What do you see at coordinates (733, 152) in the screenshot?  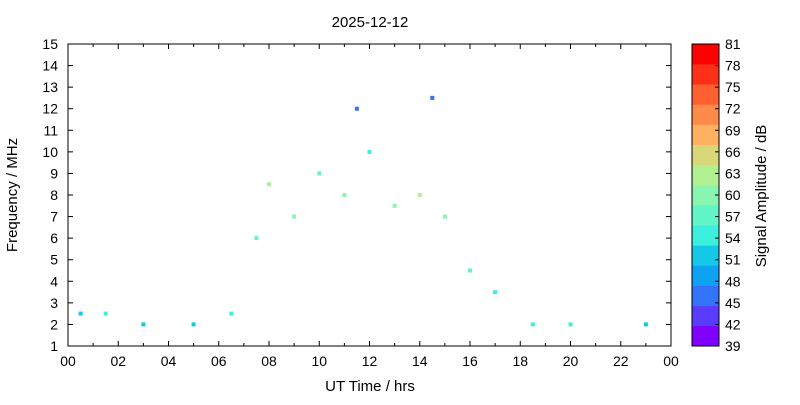 I see `colorbar-tick-label: 66` at bounding box center [733, 152].